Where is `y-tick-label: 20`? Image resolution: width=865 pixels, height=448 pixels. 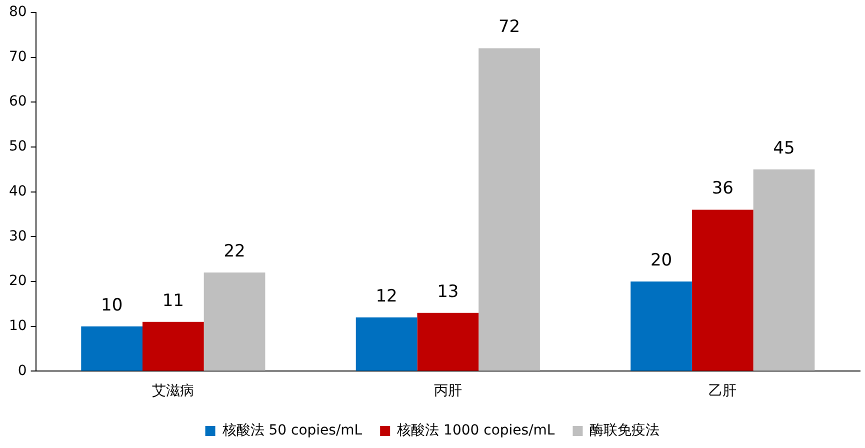
y-tick-label: 20 is located at coordinates (17, 281).